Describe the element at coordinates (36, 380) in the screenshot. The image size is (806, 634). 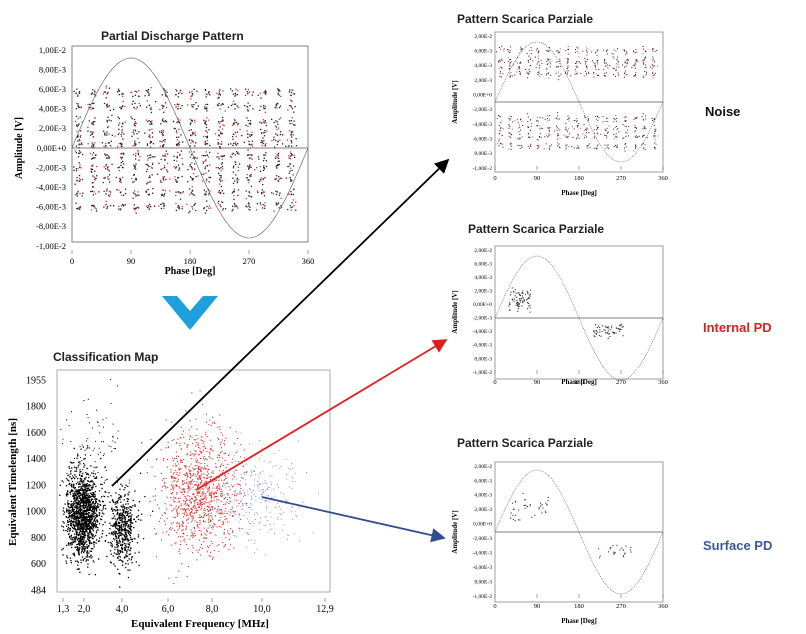
I see `classification-ytick-label: 1955` at that location.